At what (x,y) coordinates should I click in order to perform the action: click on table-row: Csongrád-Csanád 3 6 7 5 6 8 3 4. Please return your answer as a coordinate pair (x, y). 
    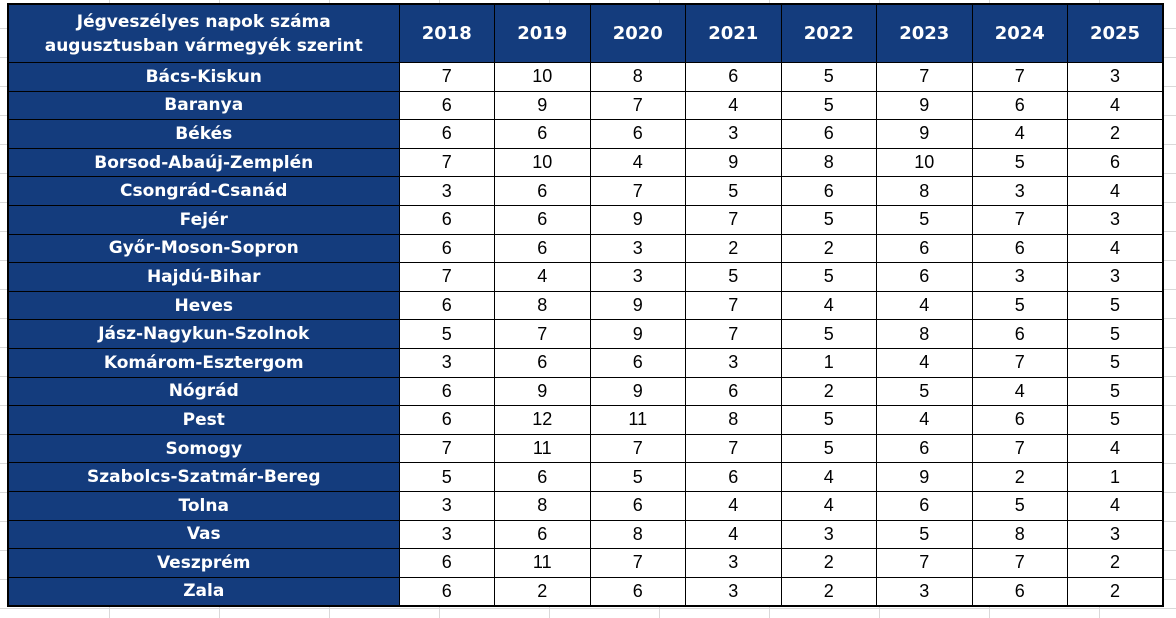
    Looking at the image, I should click on (585, 191).